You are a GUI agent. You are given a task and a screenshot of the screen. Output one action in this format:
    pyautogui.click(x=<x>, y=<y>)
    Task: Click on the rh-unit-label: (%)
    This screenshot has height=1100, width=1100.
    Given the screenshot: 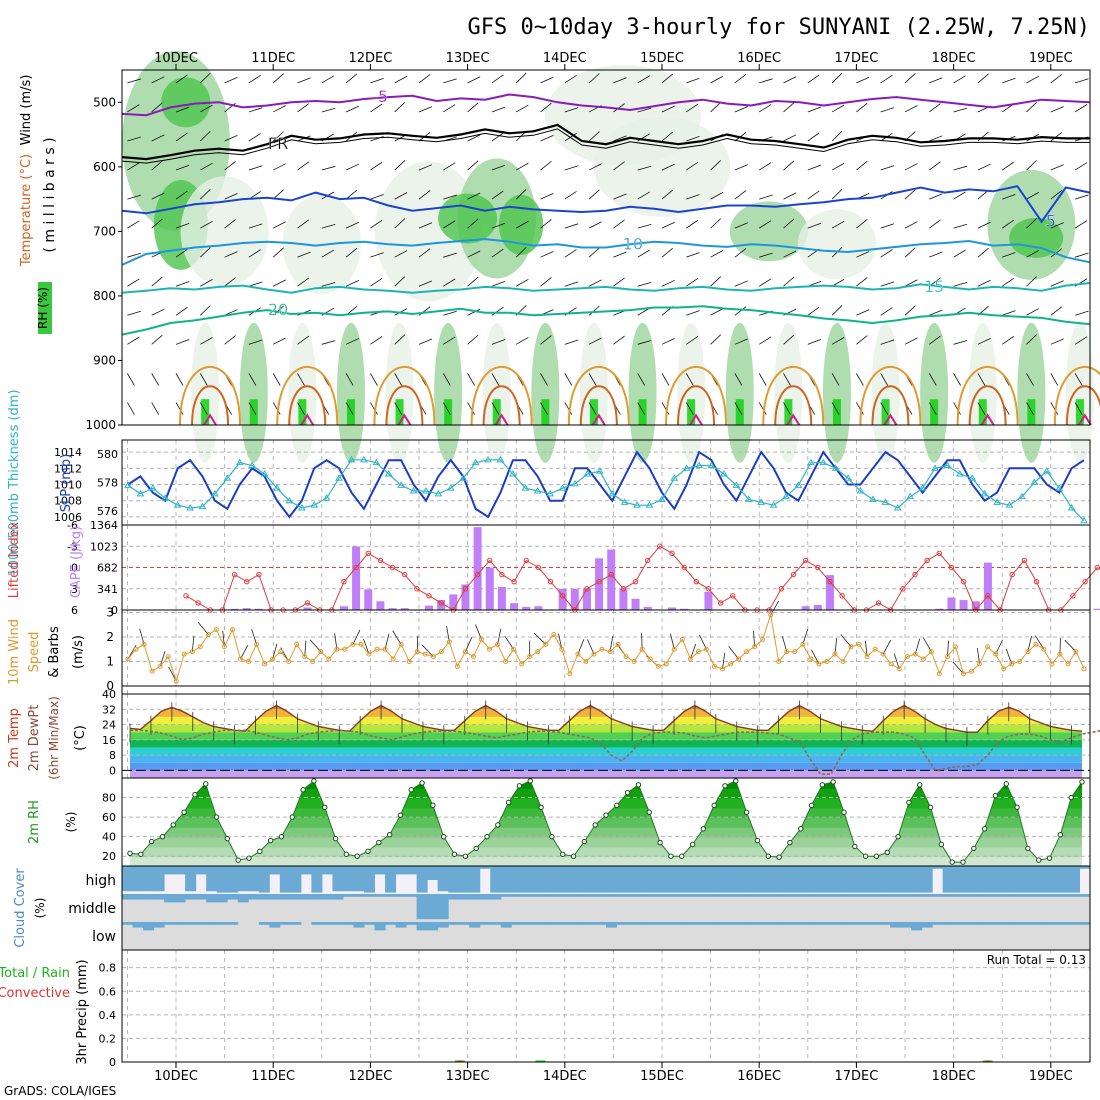 What is the action you would take?
    pyautogui.click(x=71, y=822)
    